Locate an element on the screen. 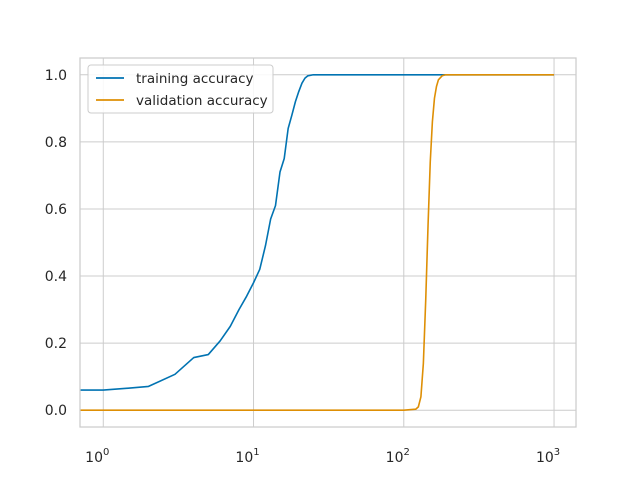 The width and height of the screenshot is (640, 480). y-tick-label: 0.0 is located at coordinates (56, 411).